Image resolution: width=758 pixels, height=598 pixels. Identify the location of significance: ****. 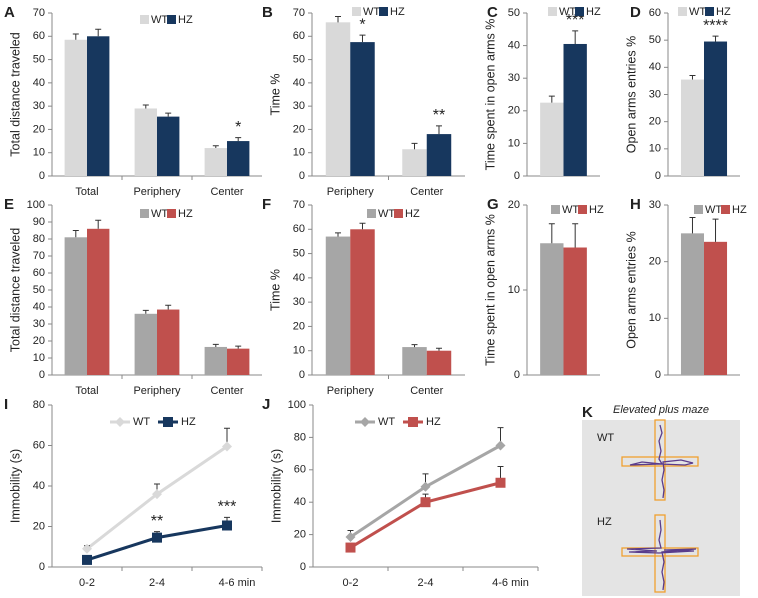
(715, 25).